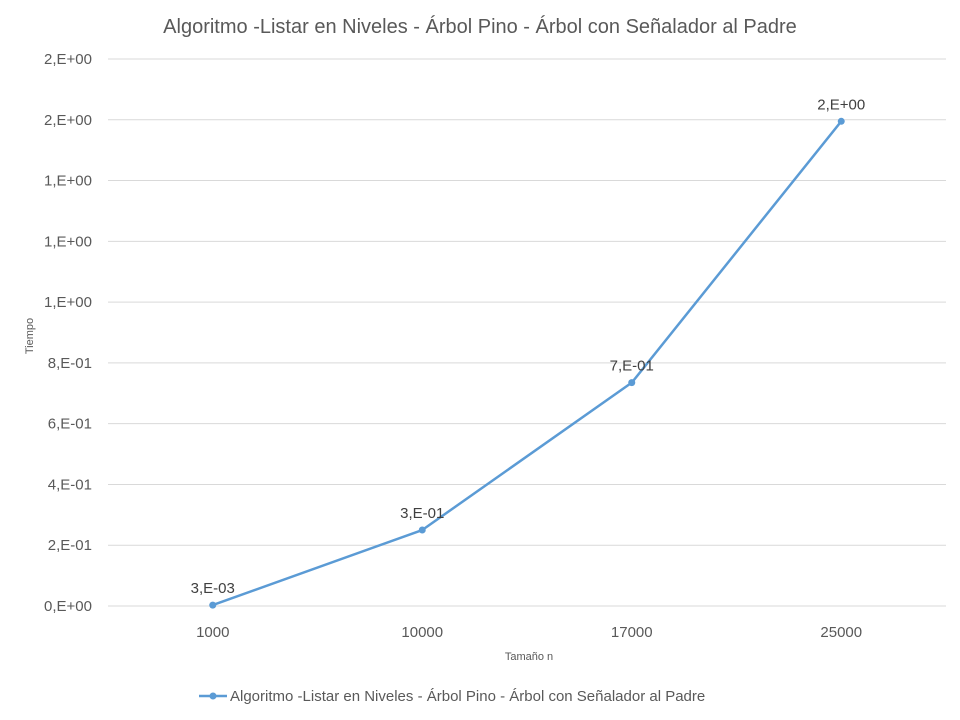 The image size is (960, 720). Describe the element at coordinates (212, 632) in the screenshot. I see `x-tick-label: 1000` at that location.